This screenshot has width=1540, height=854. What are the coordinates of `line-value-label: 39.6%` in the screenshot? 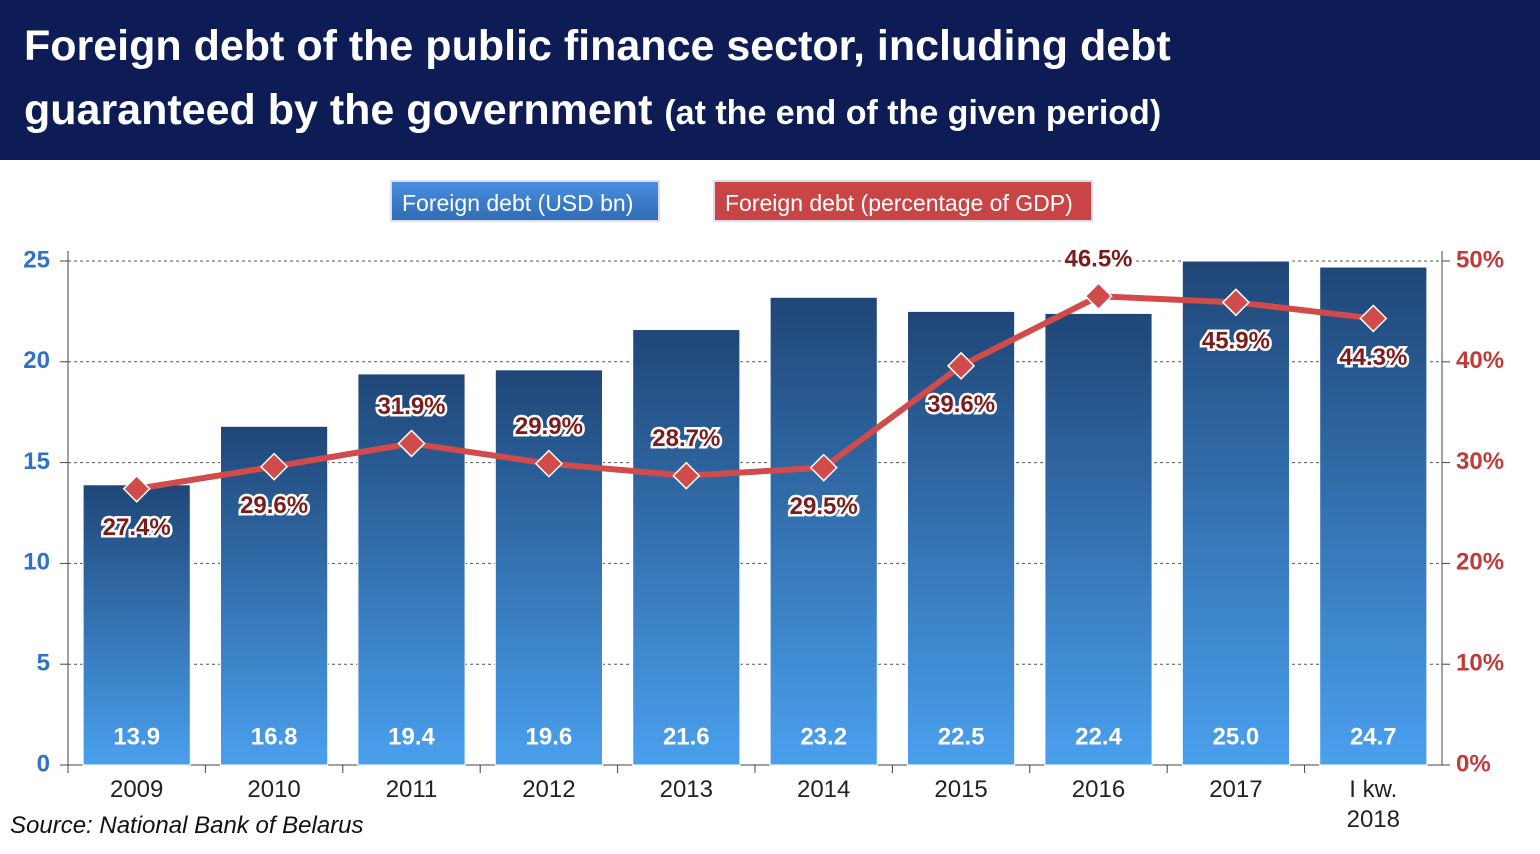 It's located at (961, 404).